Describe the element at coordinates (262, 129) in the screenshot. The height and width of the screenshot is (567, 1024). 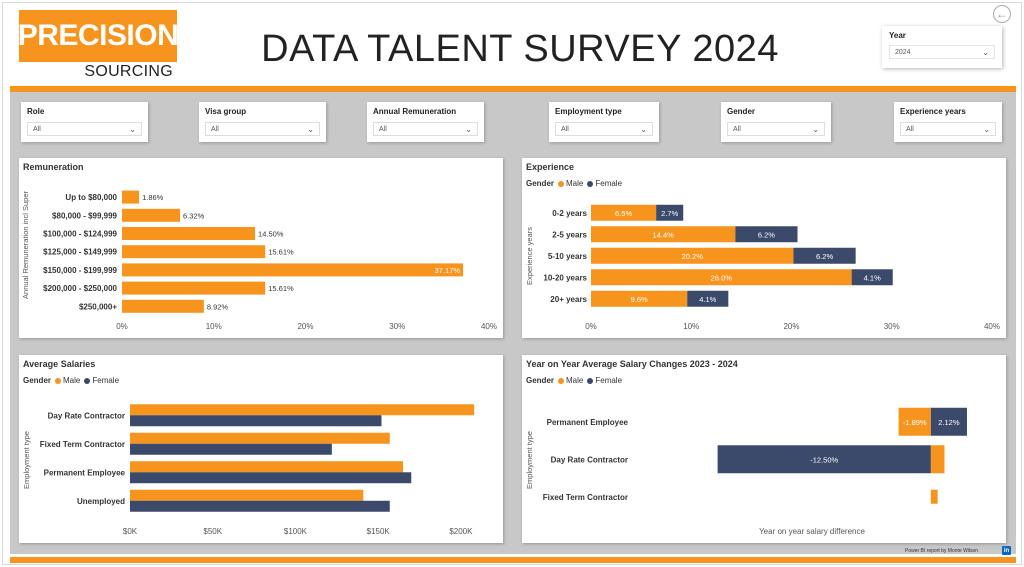
I see `filter-visa-group-dropdown: All ⌄` at that location.